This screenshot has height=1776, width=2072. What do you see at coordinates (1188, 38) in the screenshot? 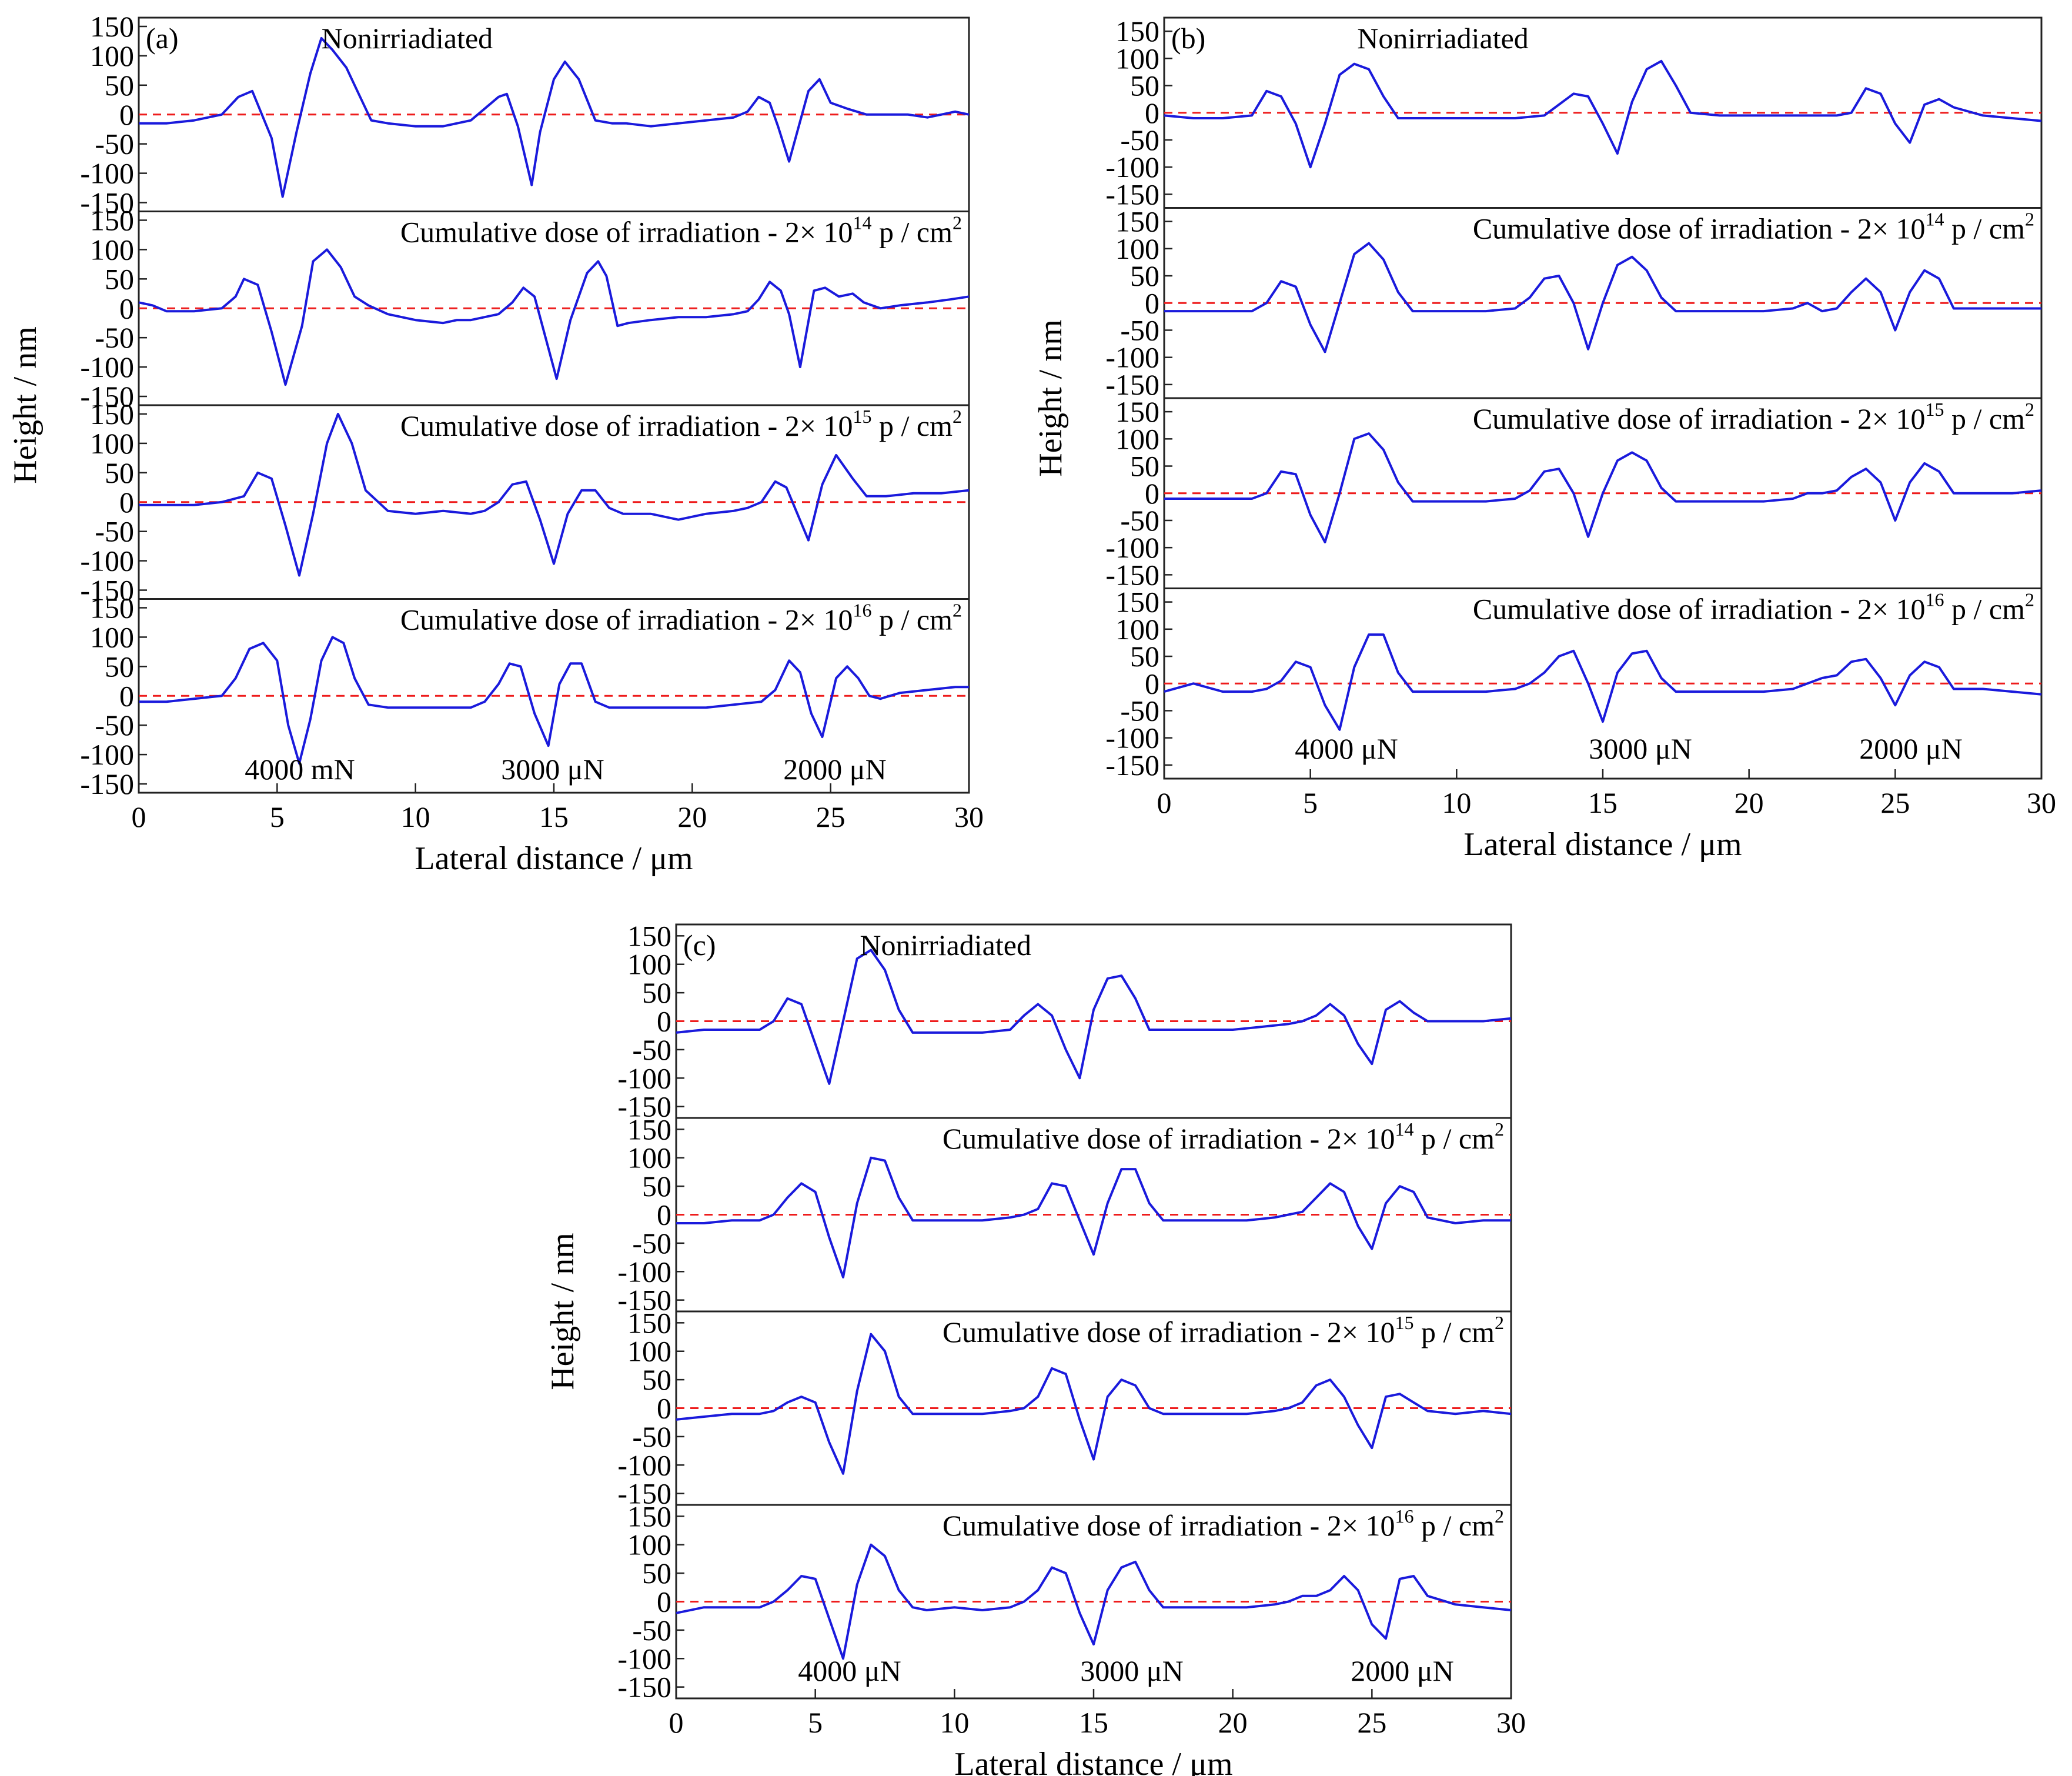
I see `panel-label: (b)` at bounding box center [1188, 38].